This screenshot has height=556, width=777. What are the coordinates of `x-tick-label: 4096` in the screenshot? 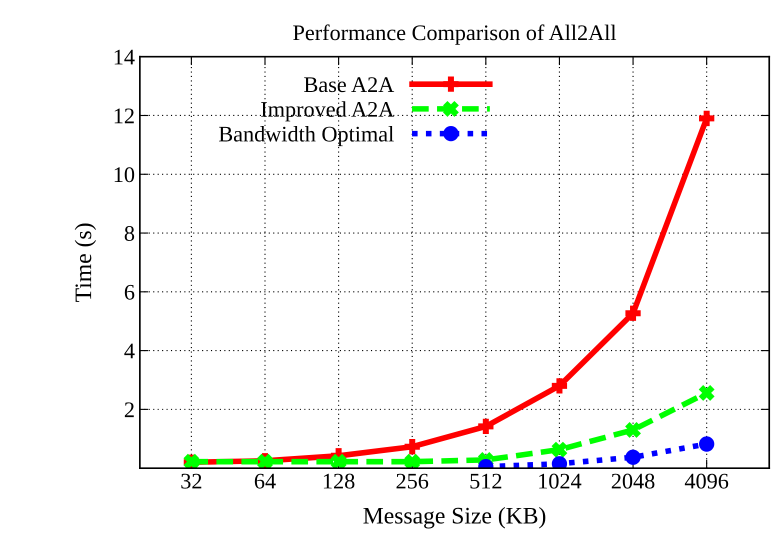 It's located at (706, 481).